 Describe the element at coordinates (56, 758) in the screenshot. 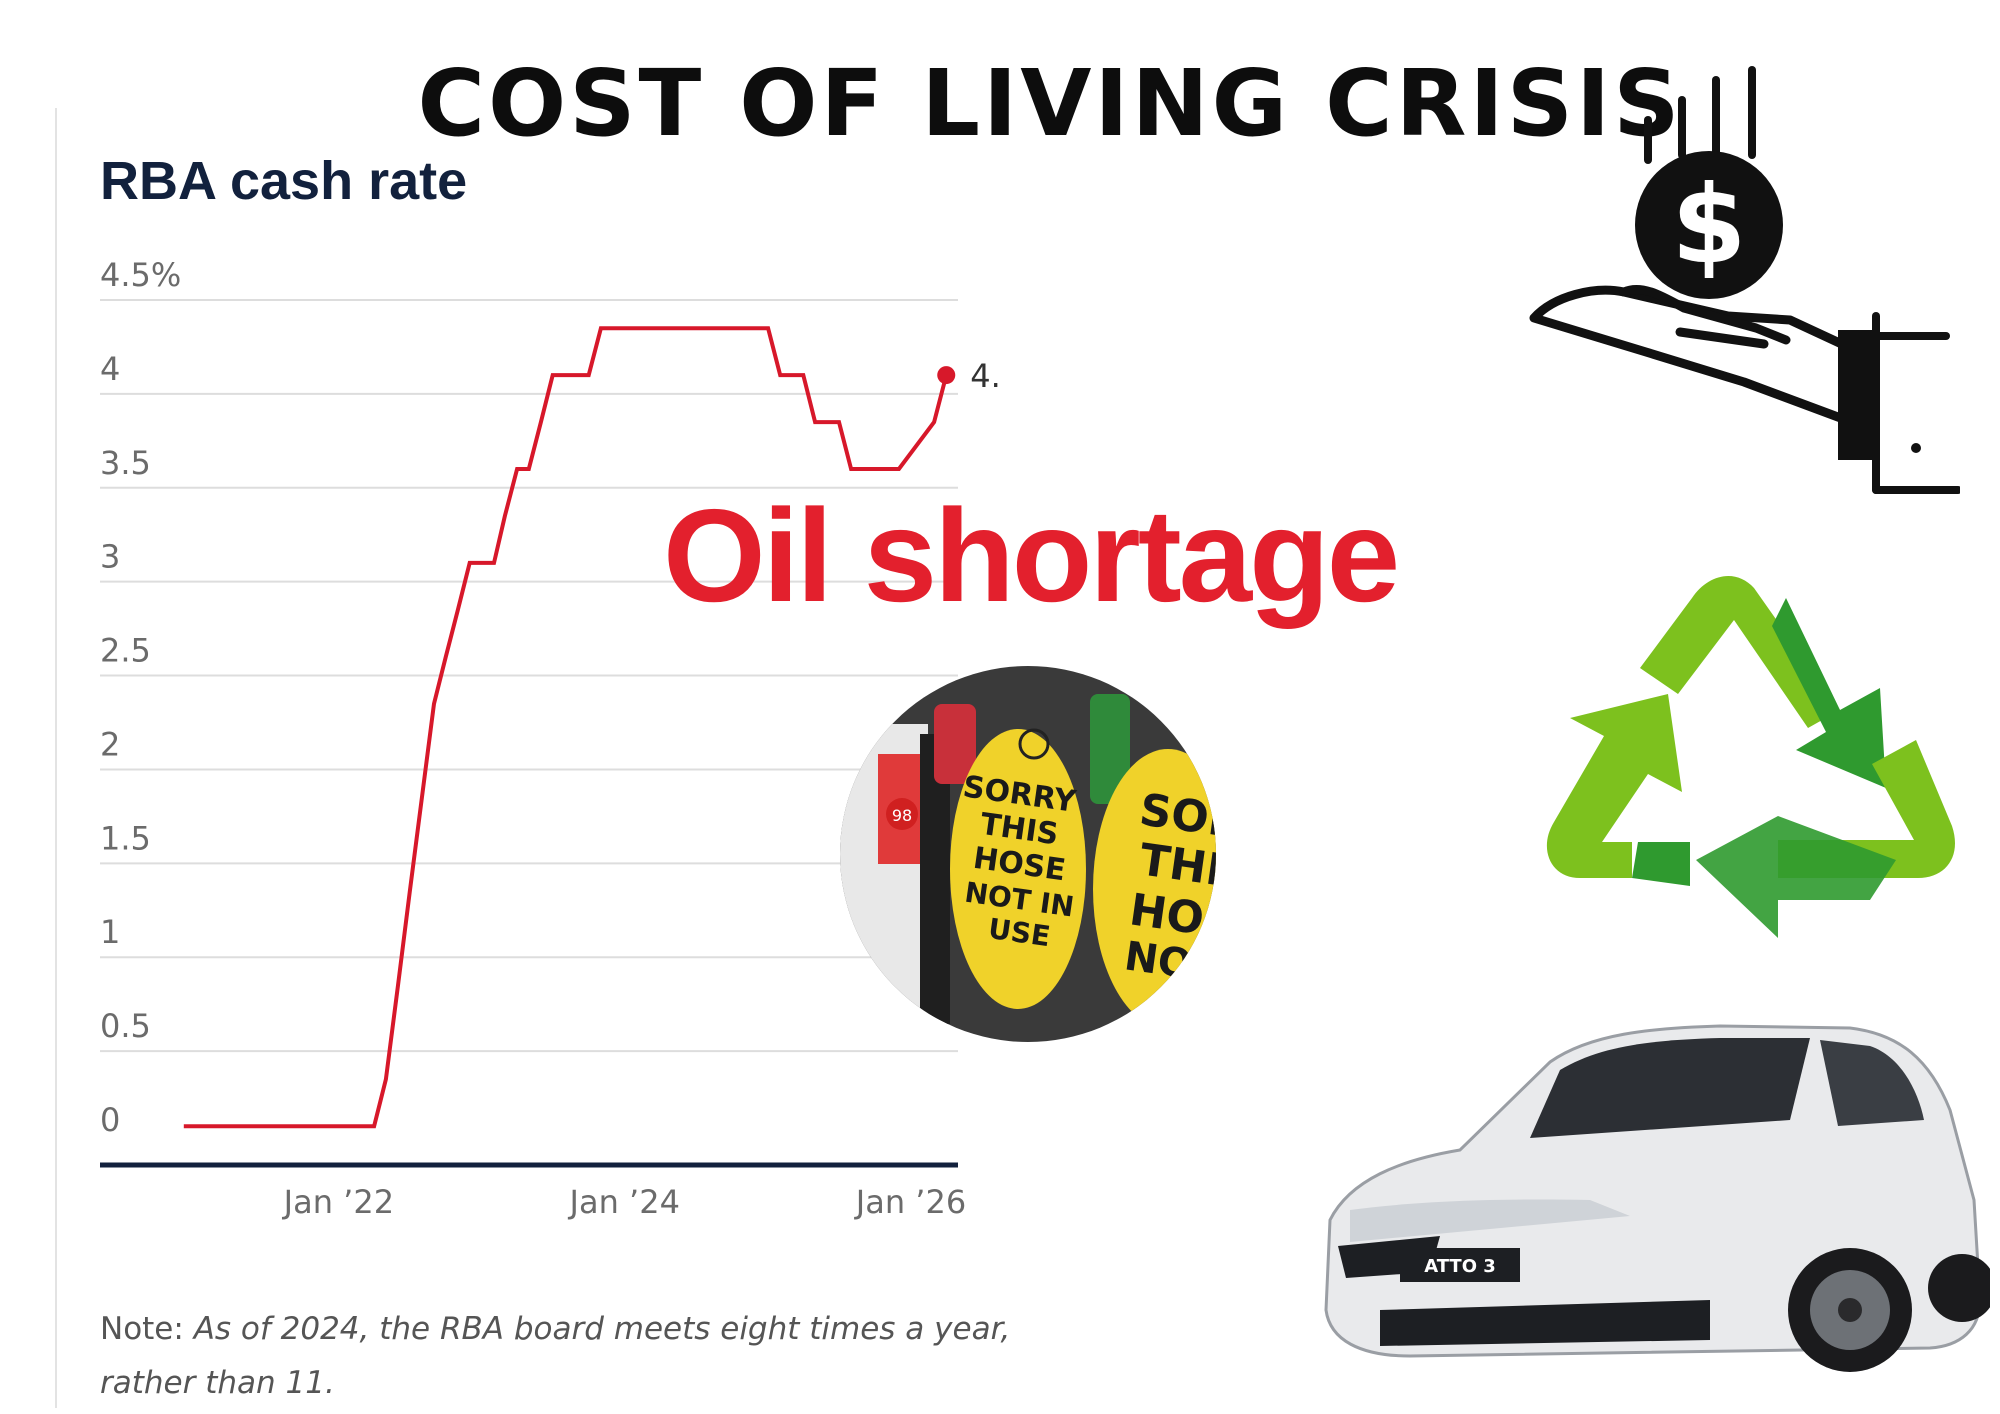

I see `left-border-rule` at that location.